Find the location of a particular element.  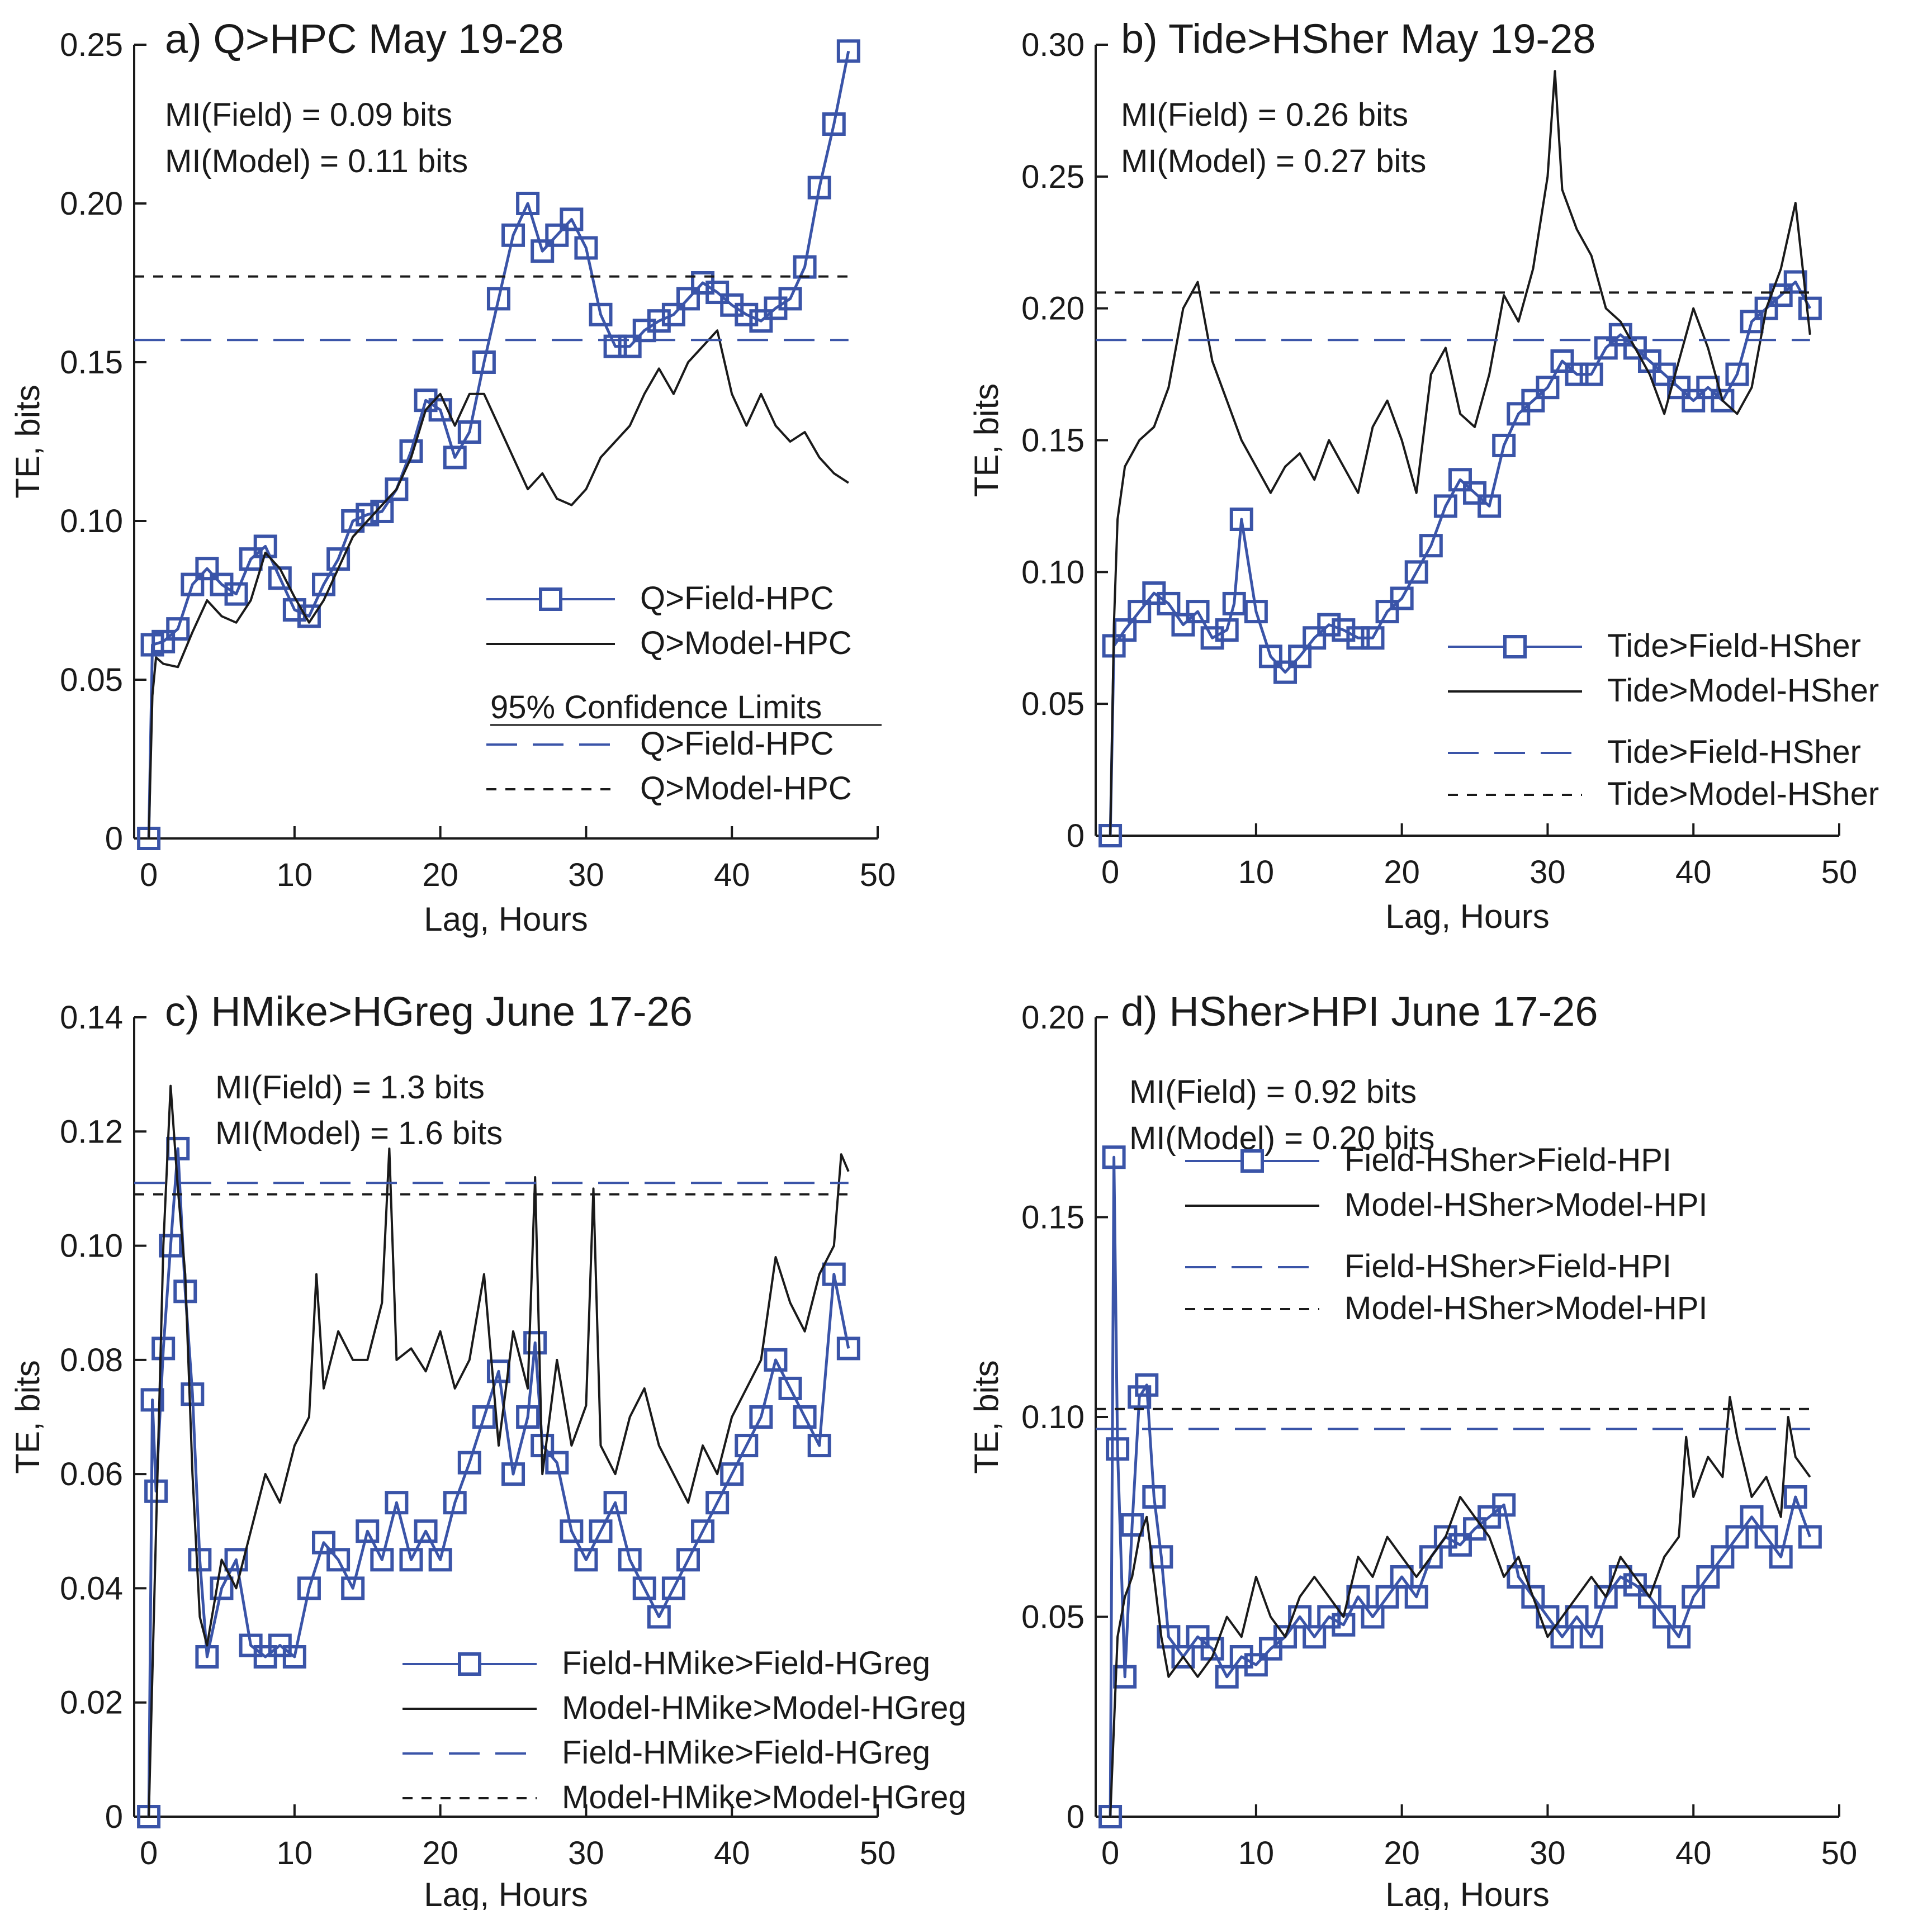

legend-label: Model-HSher>Model-HPI is located at coordinates (1526, 1308).